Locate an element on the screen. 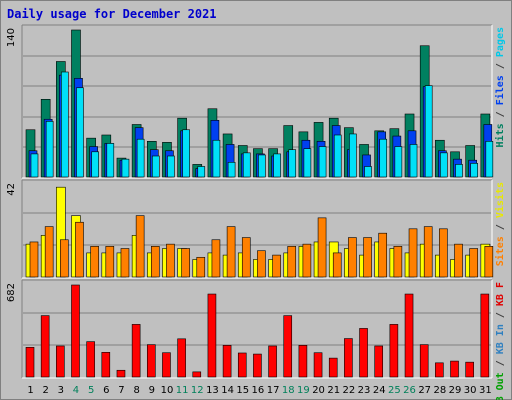 This screenshot has height=400, width=512. day-label: 16 is located at coordinates (258, 390).